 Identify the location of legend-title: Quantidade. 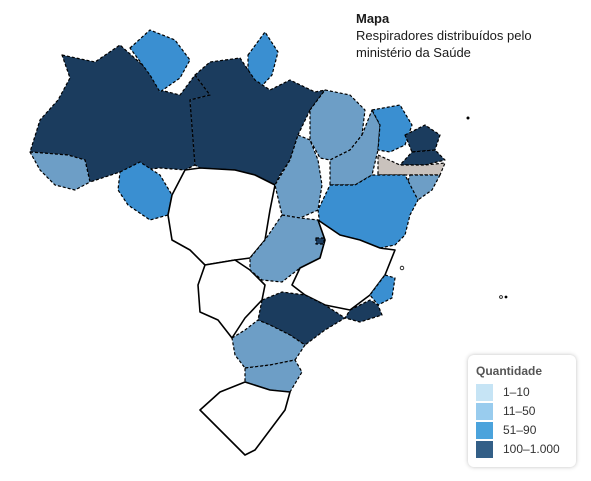
(509, 371).